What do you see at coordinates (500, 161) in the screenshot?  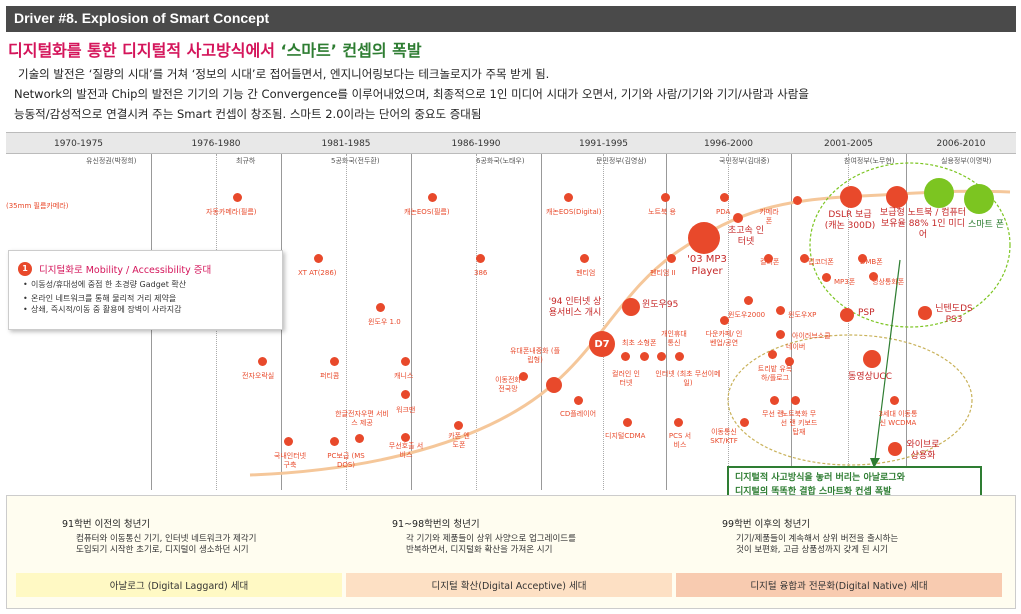 I see `gov-roh: 6공화국(노태우)` at bounding box center [500, 161].